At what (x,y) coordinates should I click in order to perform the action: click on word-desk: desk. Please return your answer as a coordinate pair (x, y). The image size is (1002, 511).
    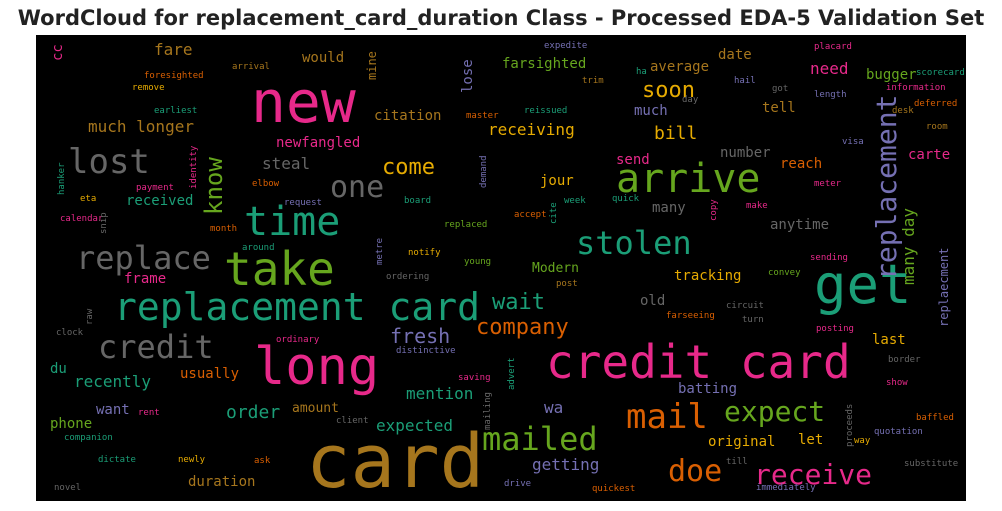
    Looking at the image, I should click on (903, 111).